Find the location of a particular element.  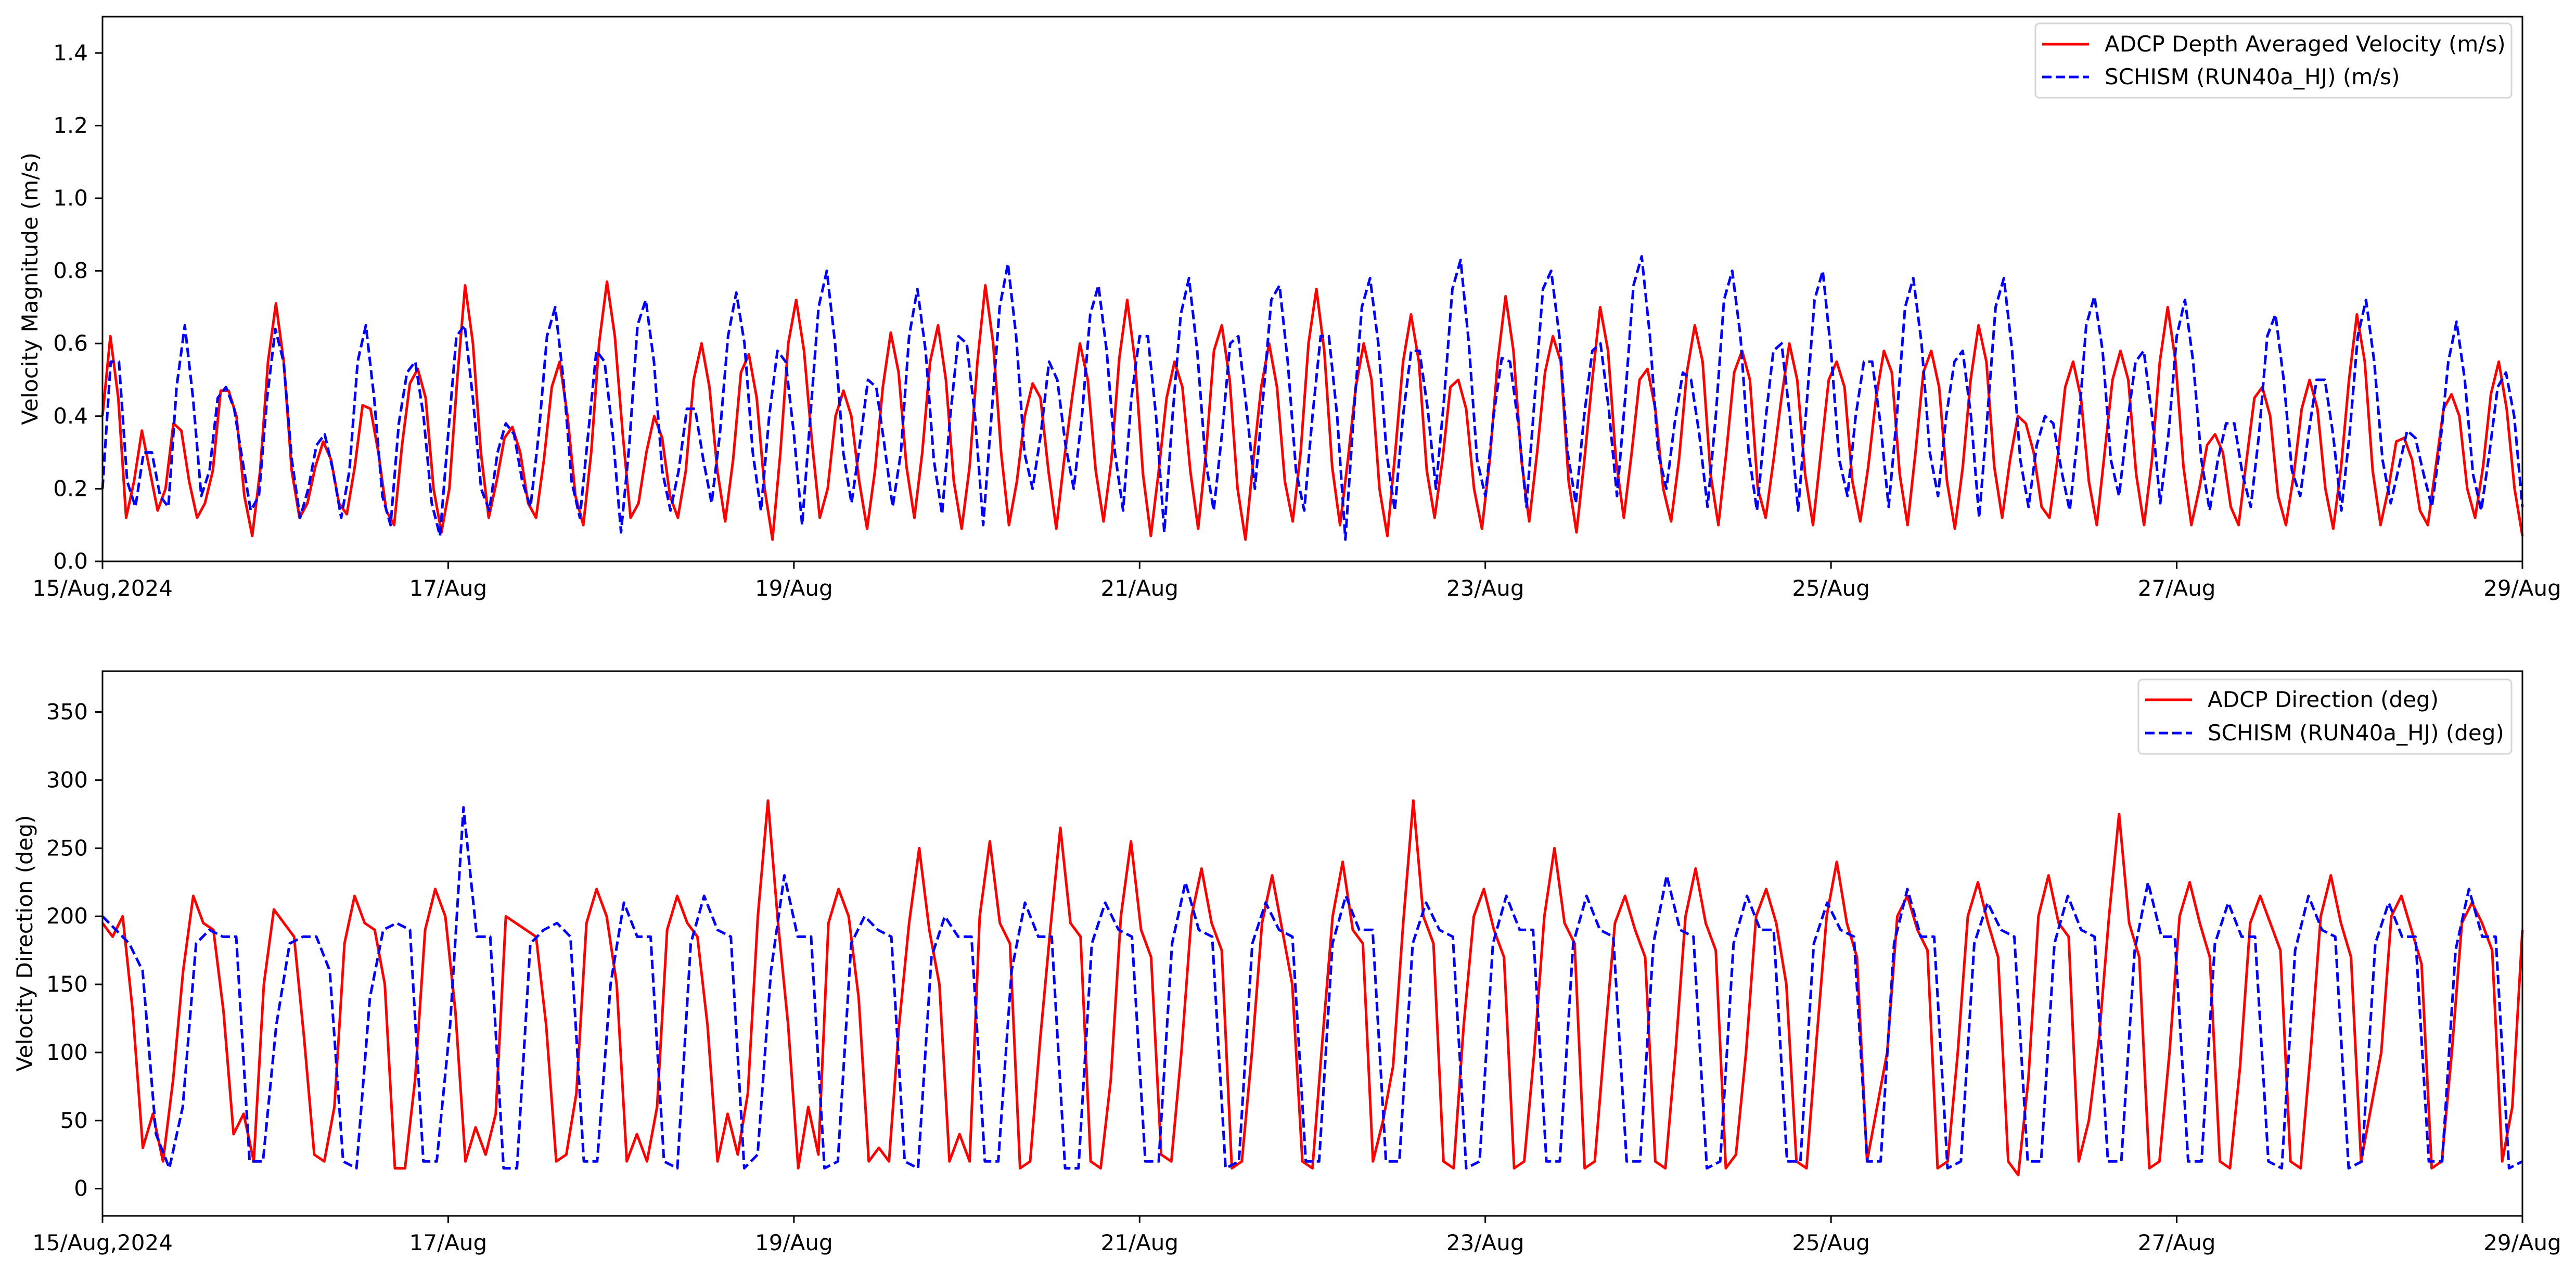

y-tick-label: 200 is located at coordinates (67, 916).